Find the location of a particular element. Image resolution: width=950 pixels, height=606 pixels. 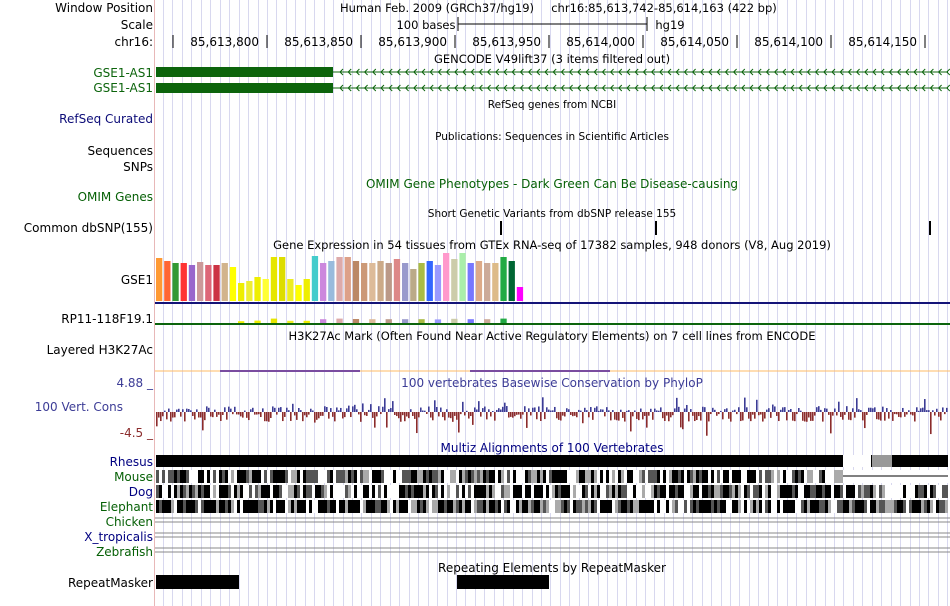

multiz-species-rhesus: Rhesus is located at coordinates (131, 462).